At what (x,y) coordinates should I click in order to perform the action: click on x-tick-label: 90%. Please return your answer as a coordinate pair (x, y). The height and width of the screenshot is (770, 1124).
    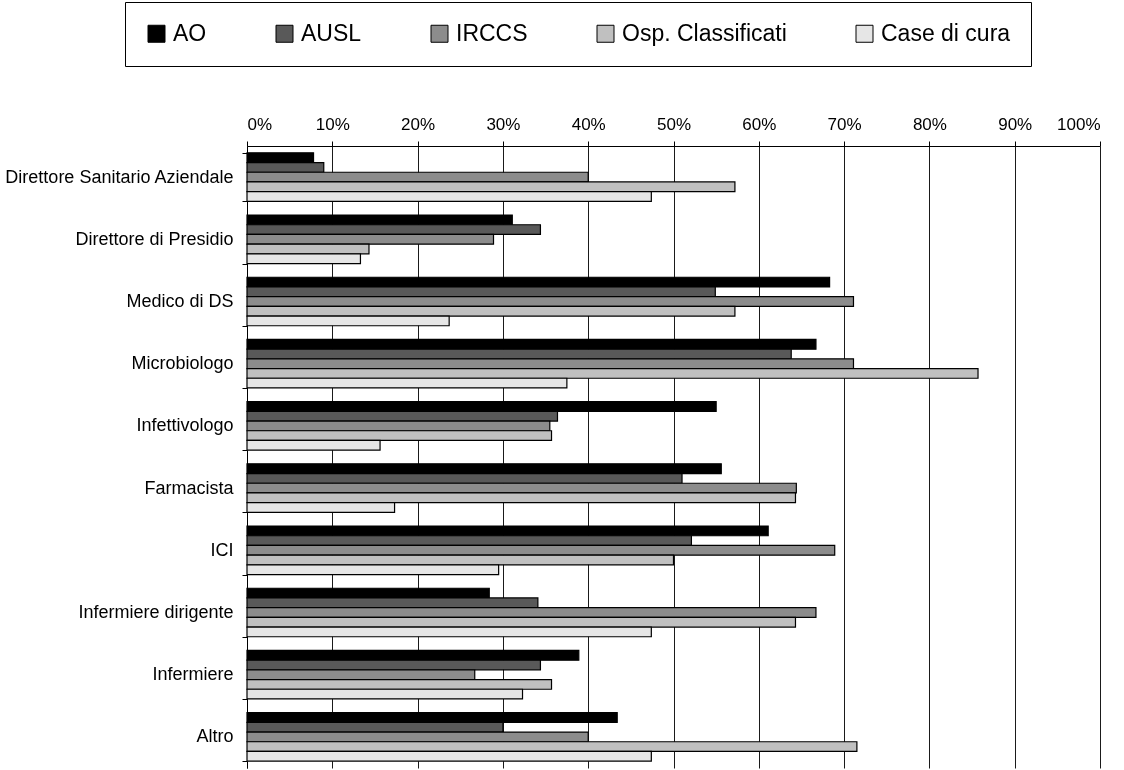
    Looking at the image, I should click on (1015, 124).